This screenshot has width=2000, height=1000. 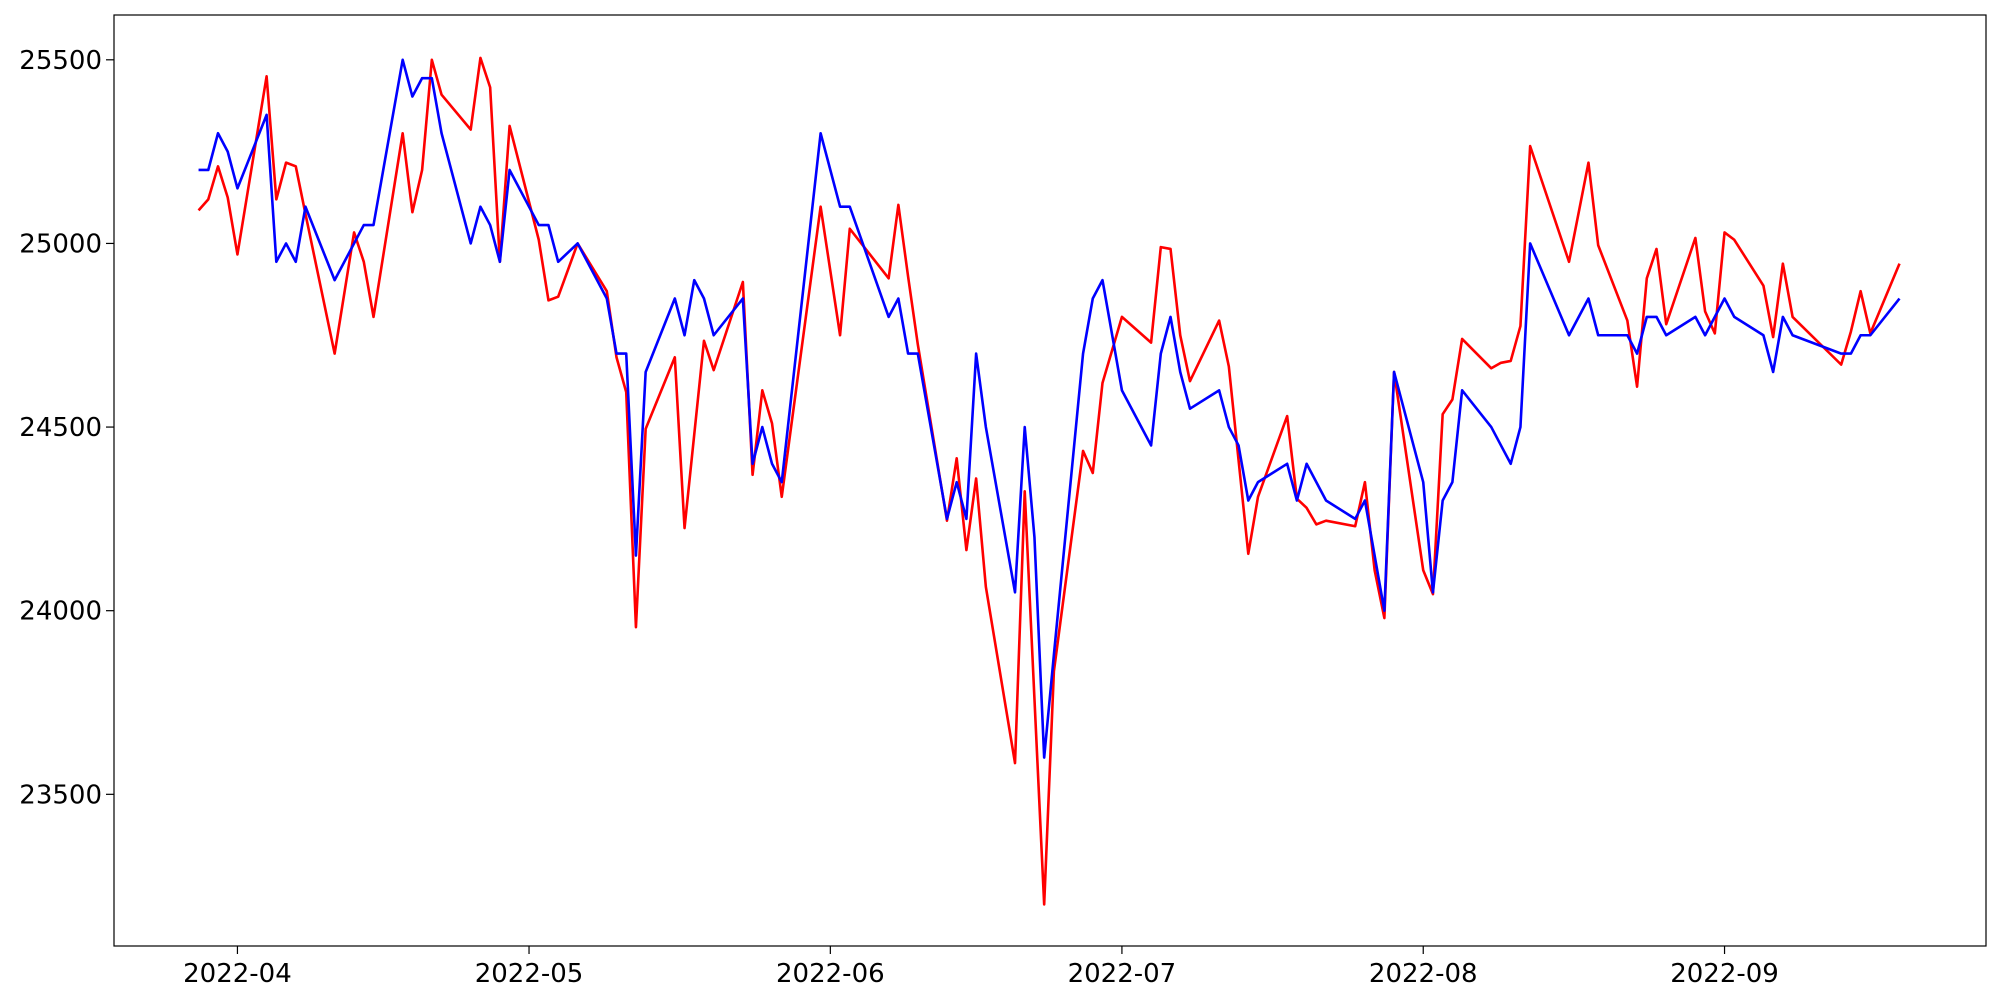 I want to click on y-tick-label: 25500, so click(x=60, y=61).